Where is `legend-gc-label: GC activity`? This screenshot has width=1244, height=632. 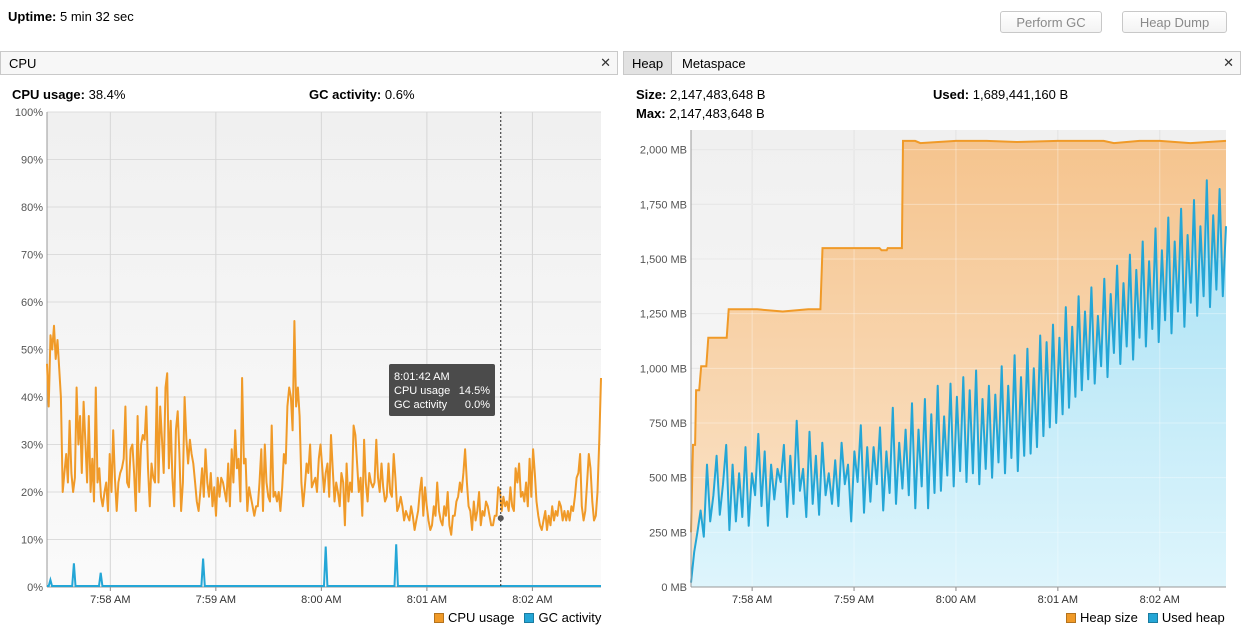
legend-gc-label: GC activity is located at coordinates (570, 617).